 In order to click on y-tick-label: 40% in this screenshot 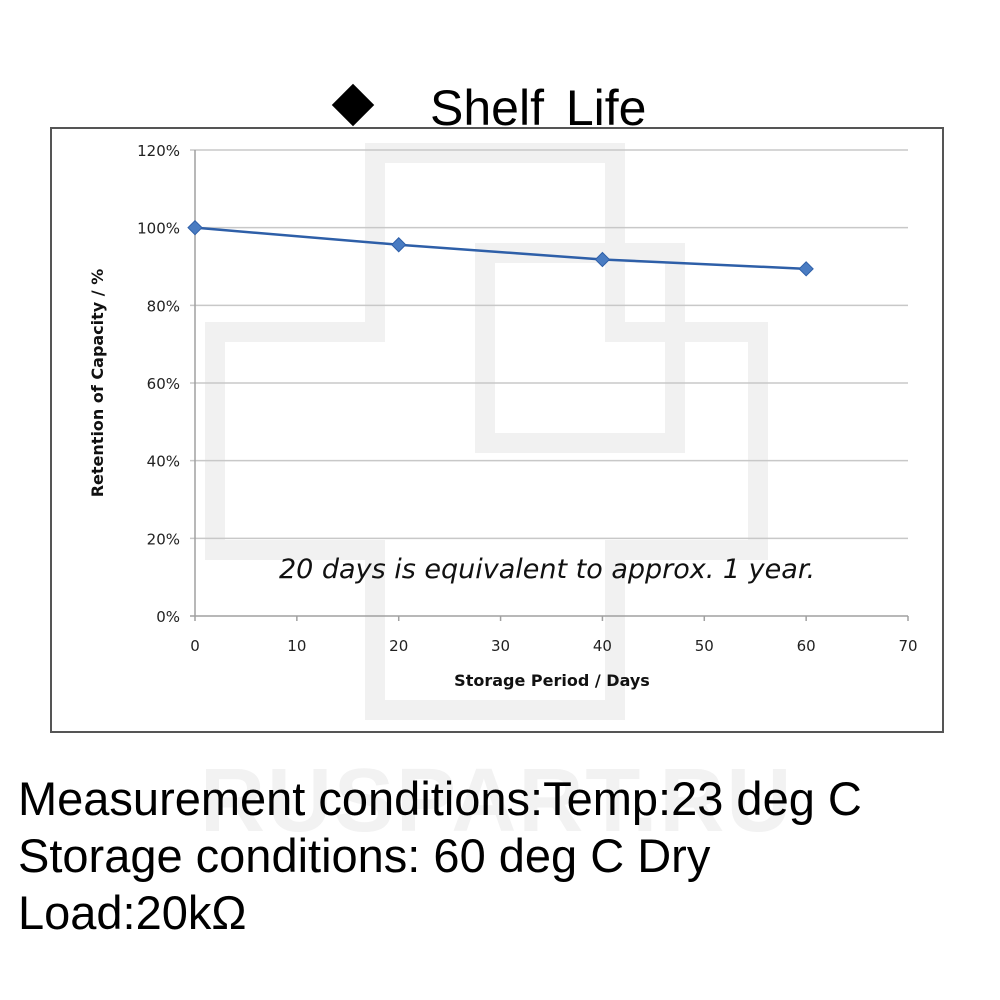, I will do `click(163, 462)`.